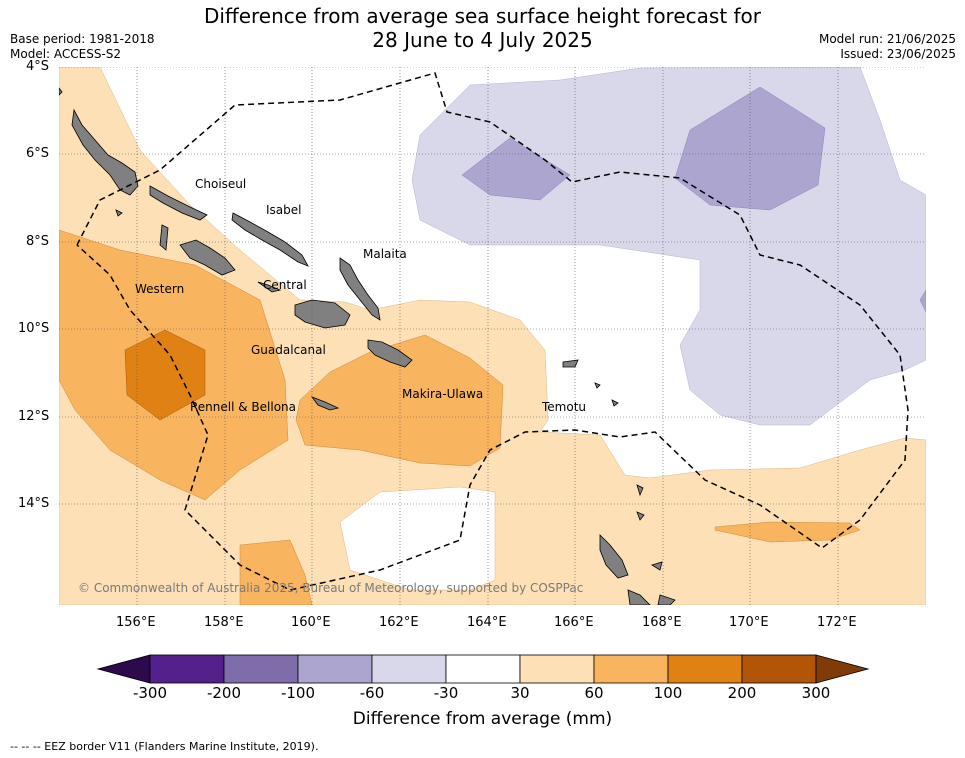 The height and width of the screenshot is (758, 965). I want to click on model-name: Model: ACCESS-S2, so click(66, 54).